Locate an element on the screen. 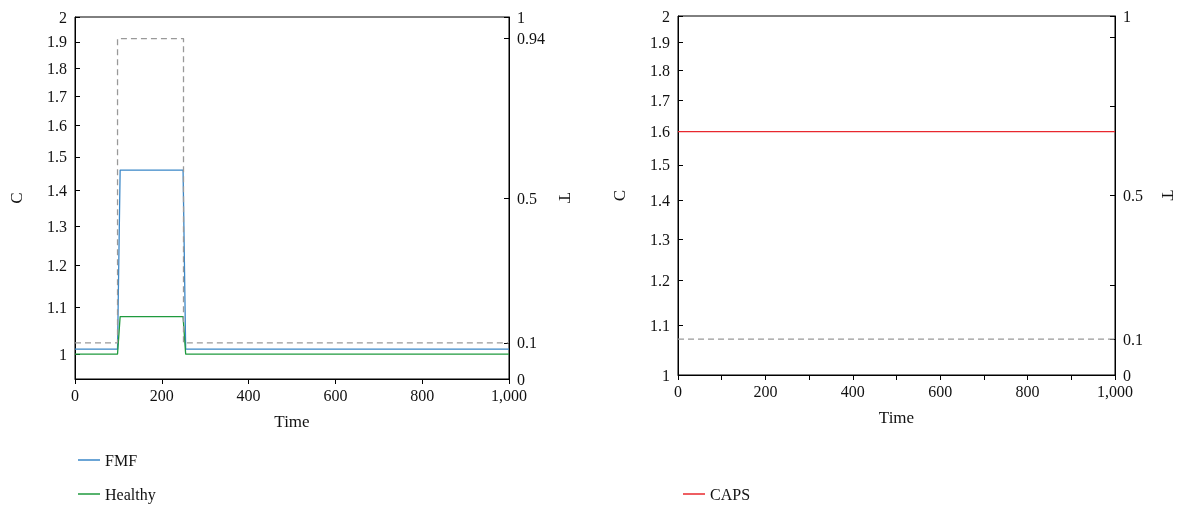  legend-label: FMF is located at coordinates (121, 460).